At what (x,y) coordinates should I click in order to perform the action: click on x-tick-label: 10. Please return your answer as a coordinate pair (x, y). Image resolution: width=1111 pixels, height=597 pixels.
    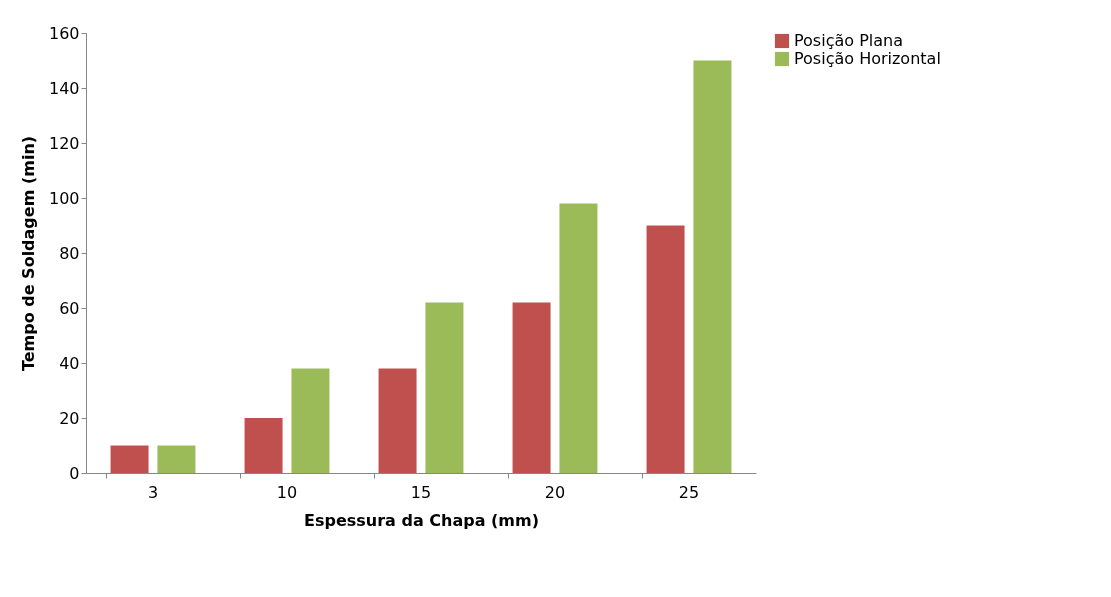
    Looking at the image, I should click on (287, 492).